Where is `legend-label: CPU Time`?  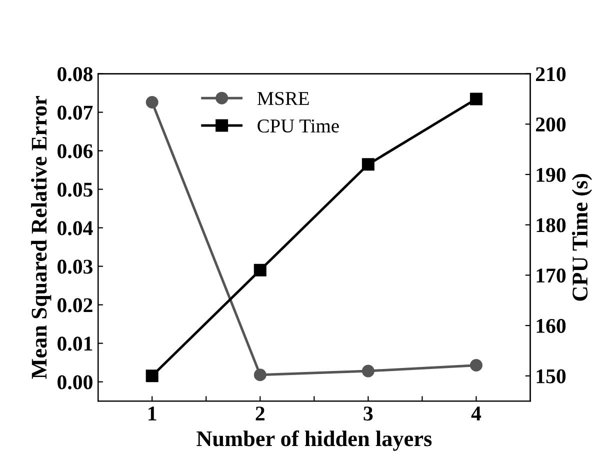 legend-label: CPU Time is located at coordinates (298, 126).